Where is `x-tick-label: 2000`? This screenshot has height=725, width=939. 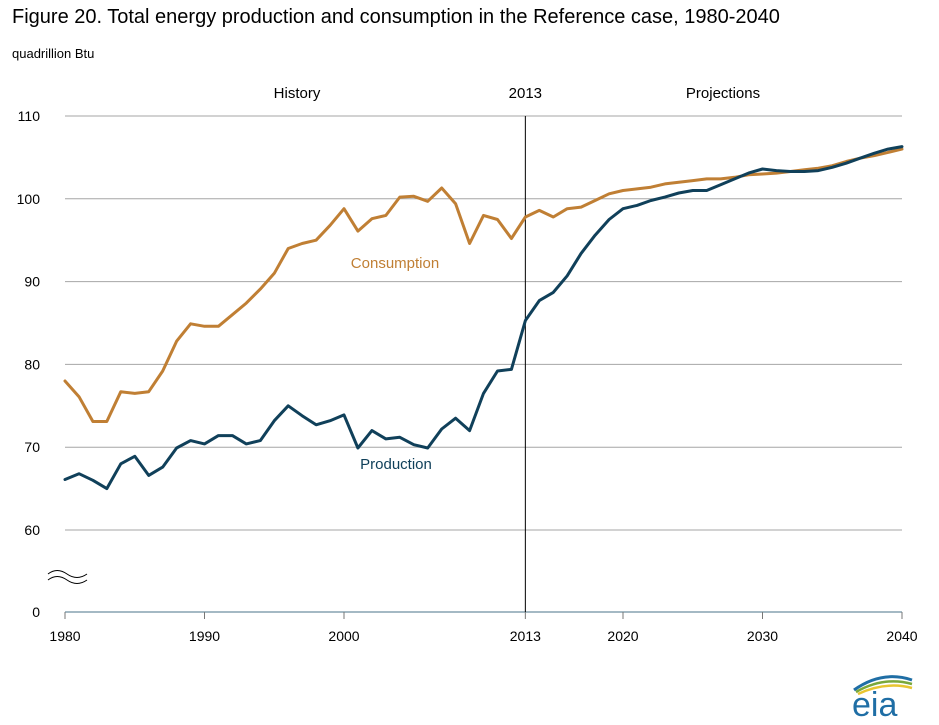
x-tick-label: 2000 is located at coordinates (343, 636).